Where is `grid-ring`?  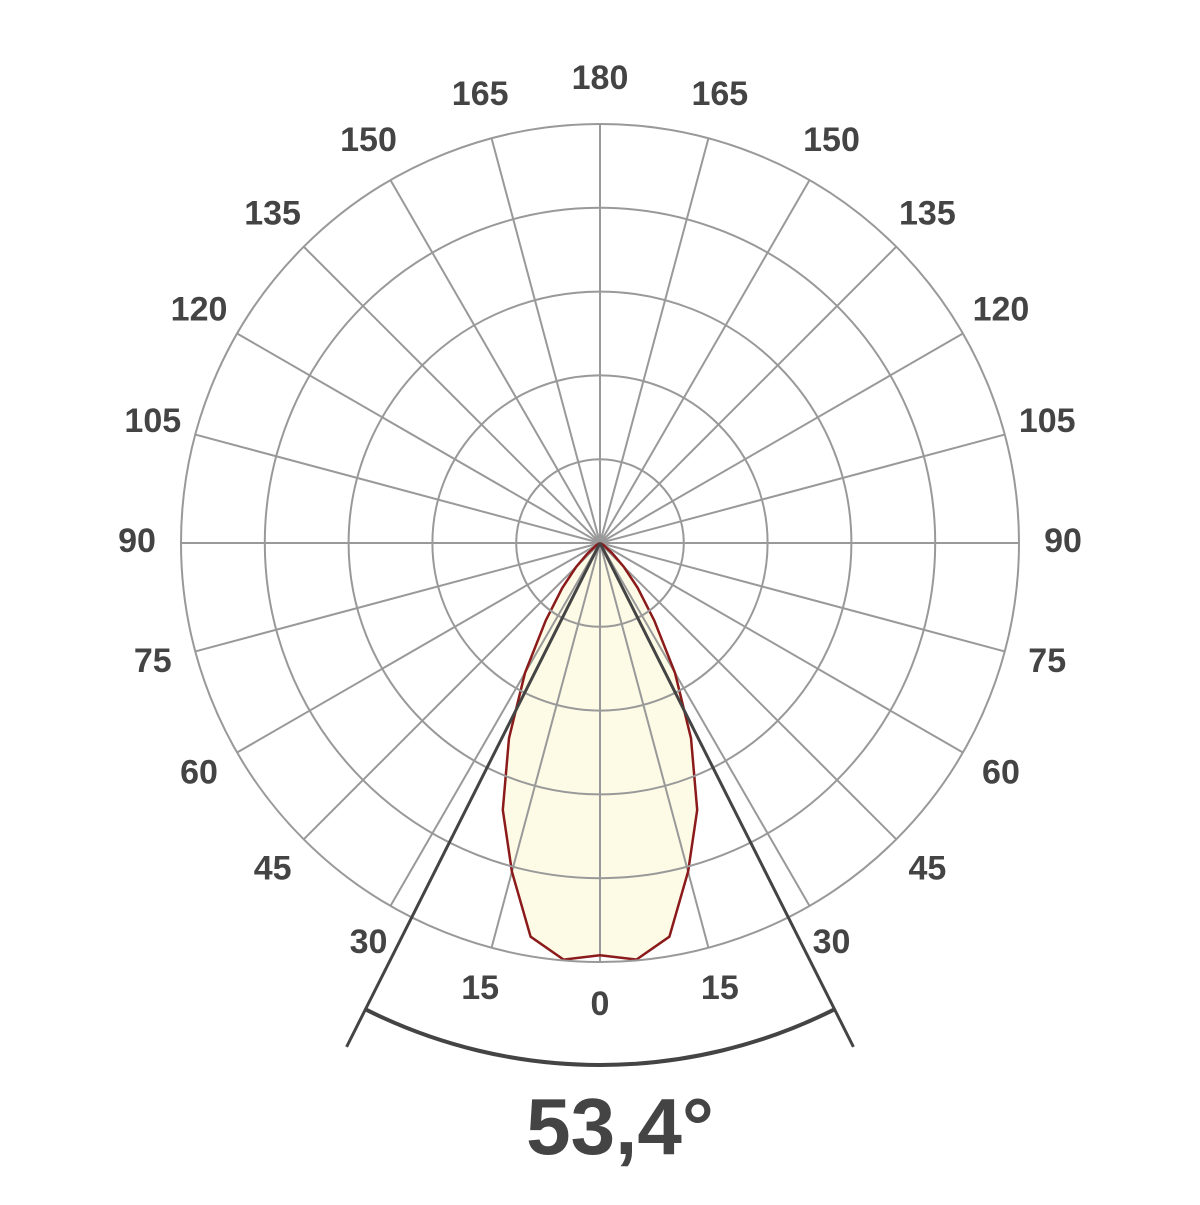 grid-ring is located at coordinates (600, 543).